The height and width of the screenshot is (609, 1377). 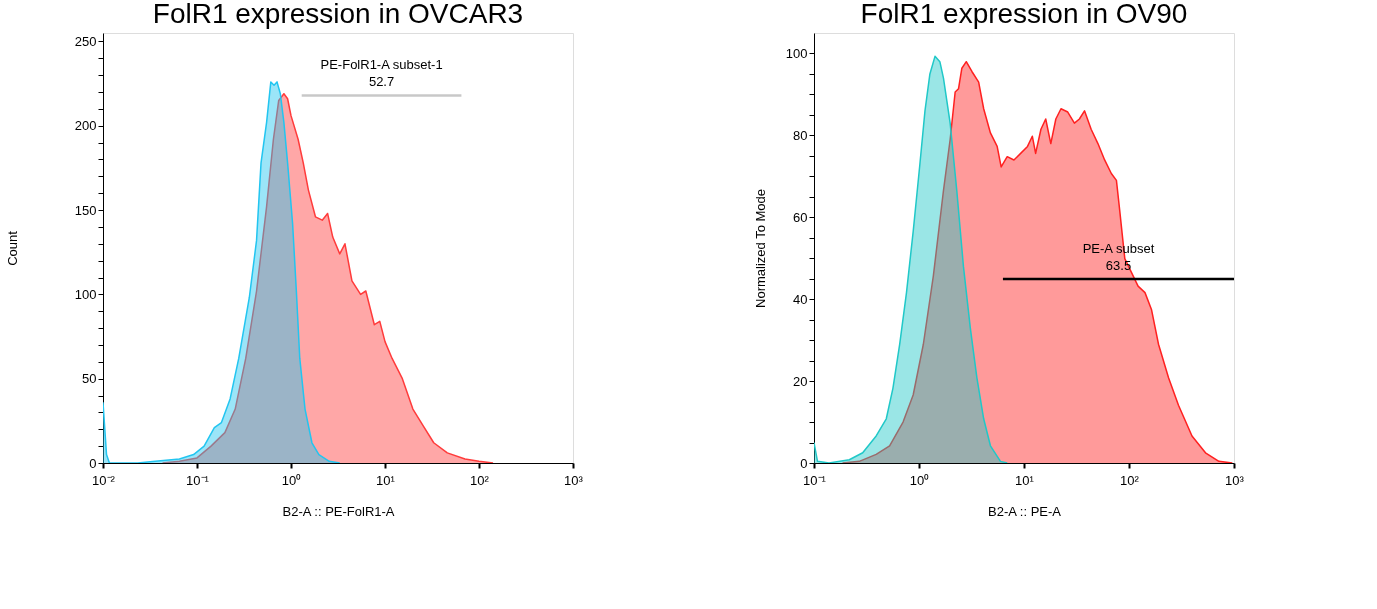 What do you see at coordinates (89, 379) in the screenshot?
I see `y-tick-label: 50` at bounding box center [89, 379].